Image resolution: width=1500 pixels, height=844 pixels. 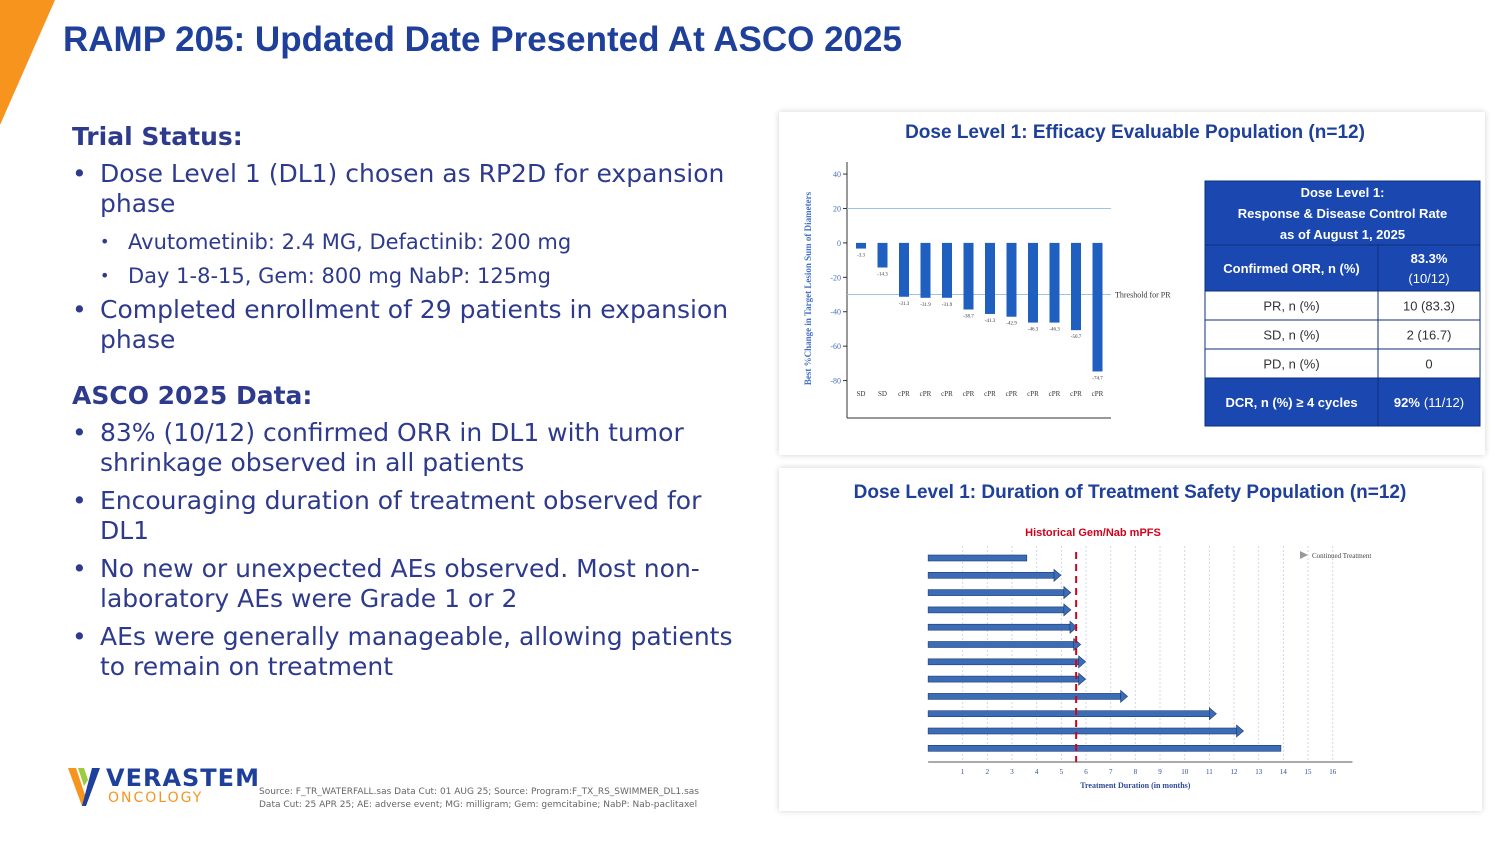 What do you see at coordinates (835, 277) in the screenshot?
I see `y-tick-label: -20` at bounding box center [835, 277].